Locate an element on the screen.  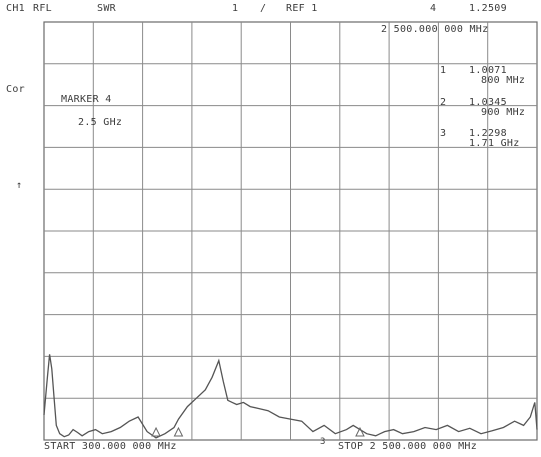
marker-2-id: 2 is located at coordinates (443, 102).